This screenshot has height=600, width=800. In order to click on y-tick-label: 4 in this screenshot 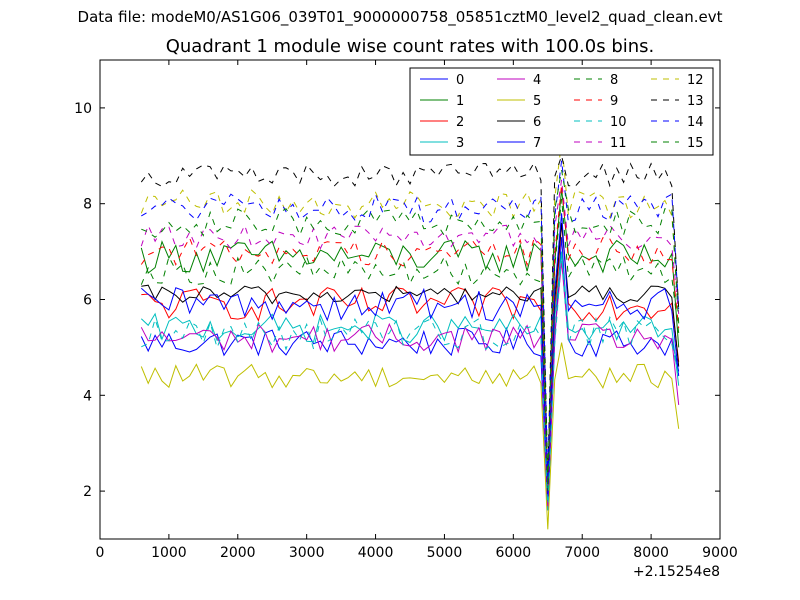, I will do `click(87, 396)`.